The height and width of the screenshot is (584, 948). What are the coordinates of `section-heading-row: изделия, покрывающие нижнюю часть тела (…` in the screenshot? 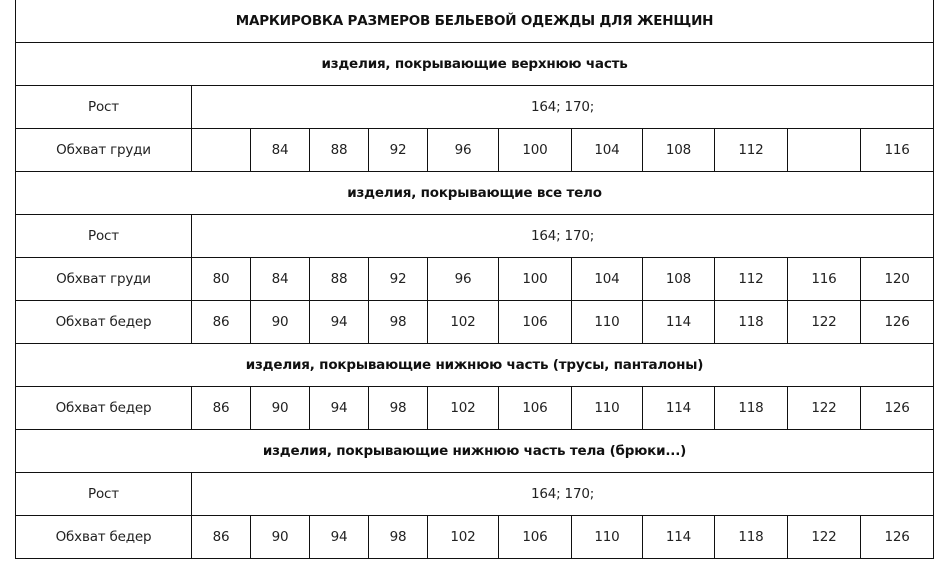 It's located at (474, 451).